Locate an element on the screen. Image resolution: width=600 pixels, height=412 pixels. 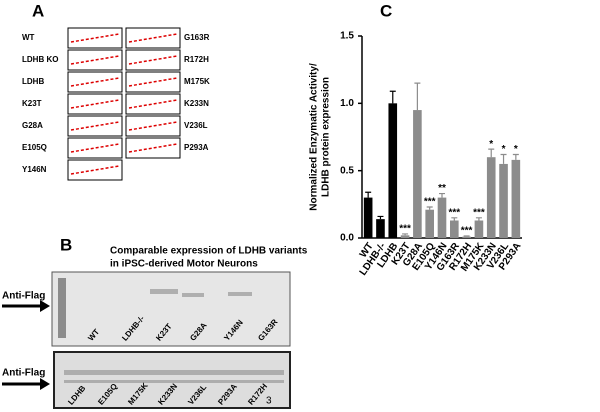
sample-label: G163R is located at coordinates (197, 37).